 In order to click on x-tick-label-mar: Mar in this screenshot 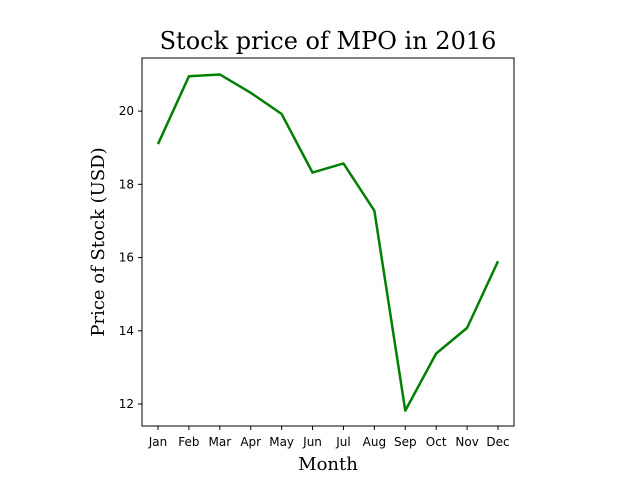, I will do `click(219, 442)`.